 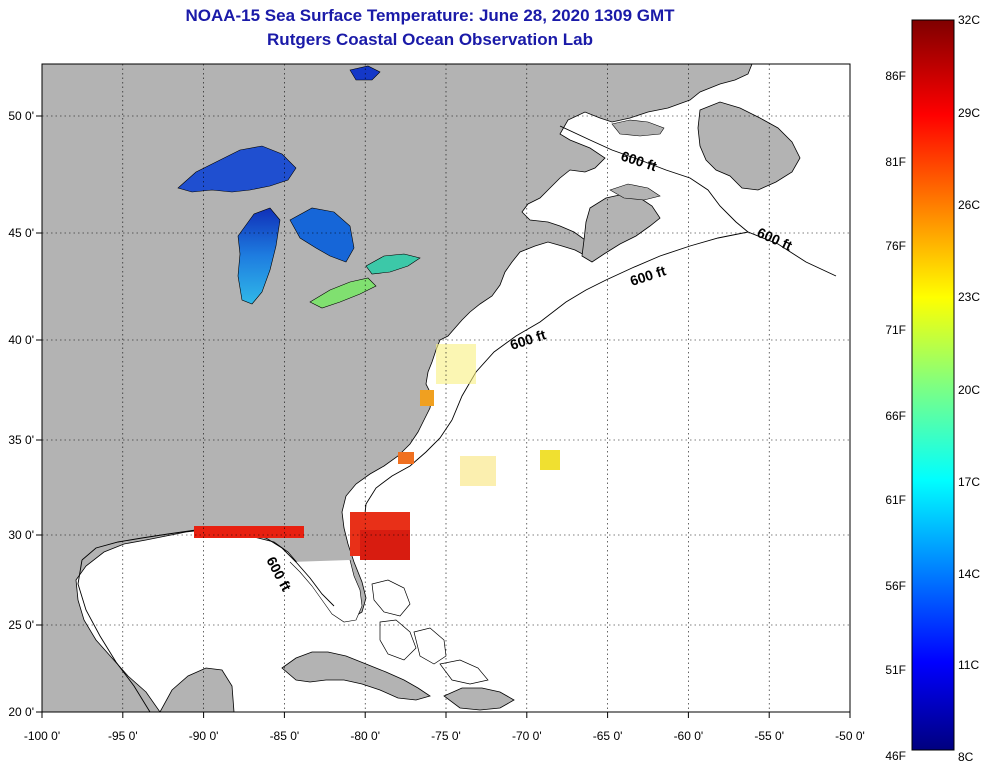 What do you see at coordinates (285, 736) in the screenshot?
I see `longitude-label: -85 0'` at bounding box center [285, 736].